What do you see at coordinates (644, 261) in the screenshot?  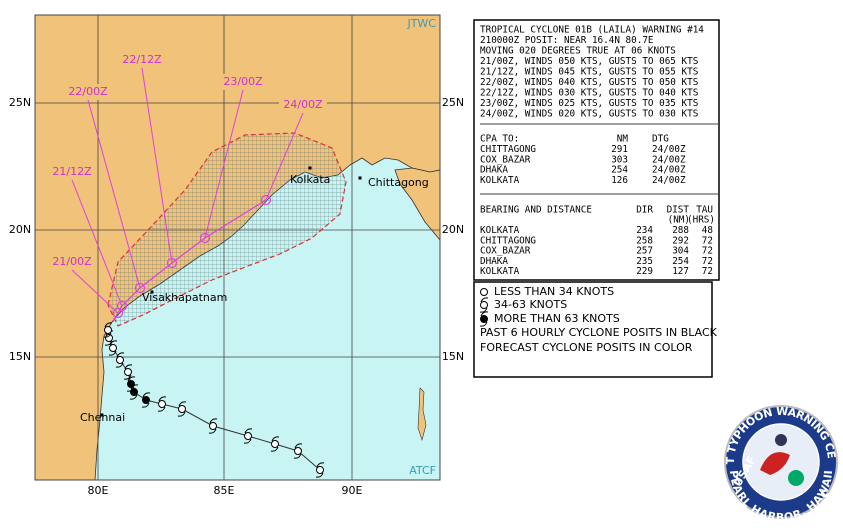 I see `warning-text: 235` at bounding box center [644, 261].